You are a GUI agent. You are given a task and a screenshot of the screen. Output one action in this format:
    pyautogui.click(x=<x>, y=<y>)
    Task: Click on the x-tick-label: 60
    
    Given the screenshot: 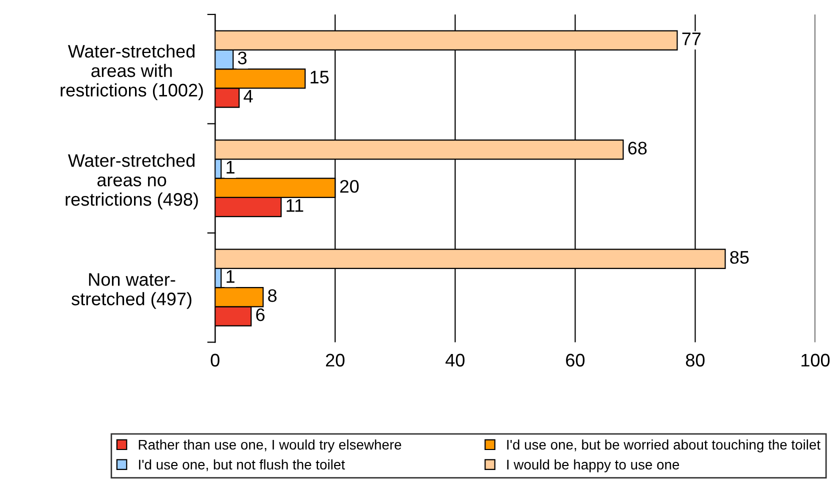 What is the action you would take?
    pyautogui.click(x=575, y=360)
    